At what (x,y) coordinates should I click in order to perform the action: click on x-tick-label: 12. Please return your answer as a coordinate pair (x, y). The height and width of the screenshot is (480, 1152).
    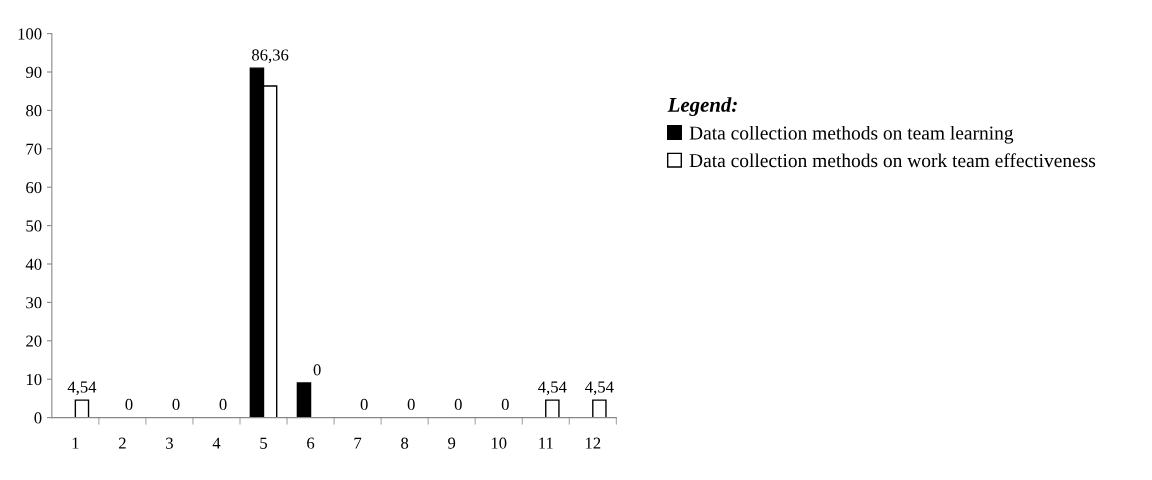
    Looking at the image, I should click on (593, 443).